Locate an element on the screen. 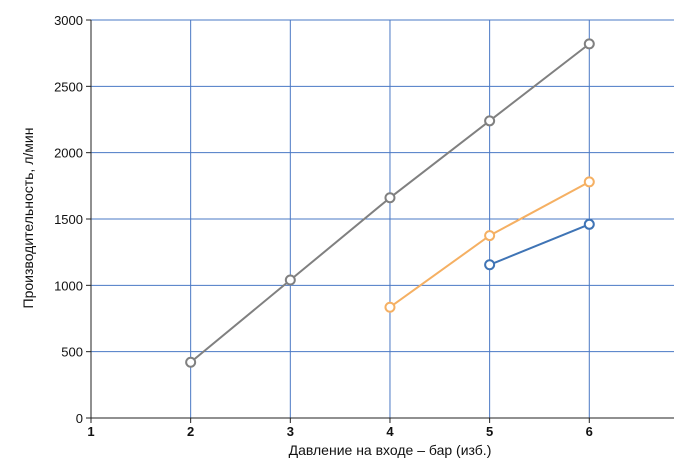 The width and height of the screenshot is (674, 462). x-axis-label: Давление на входе – бар (изб.) is located at coordinates (390, 450).